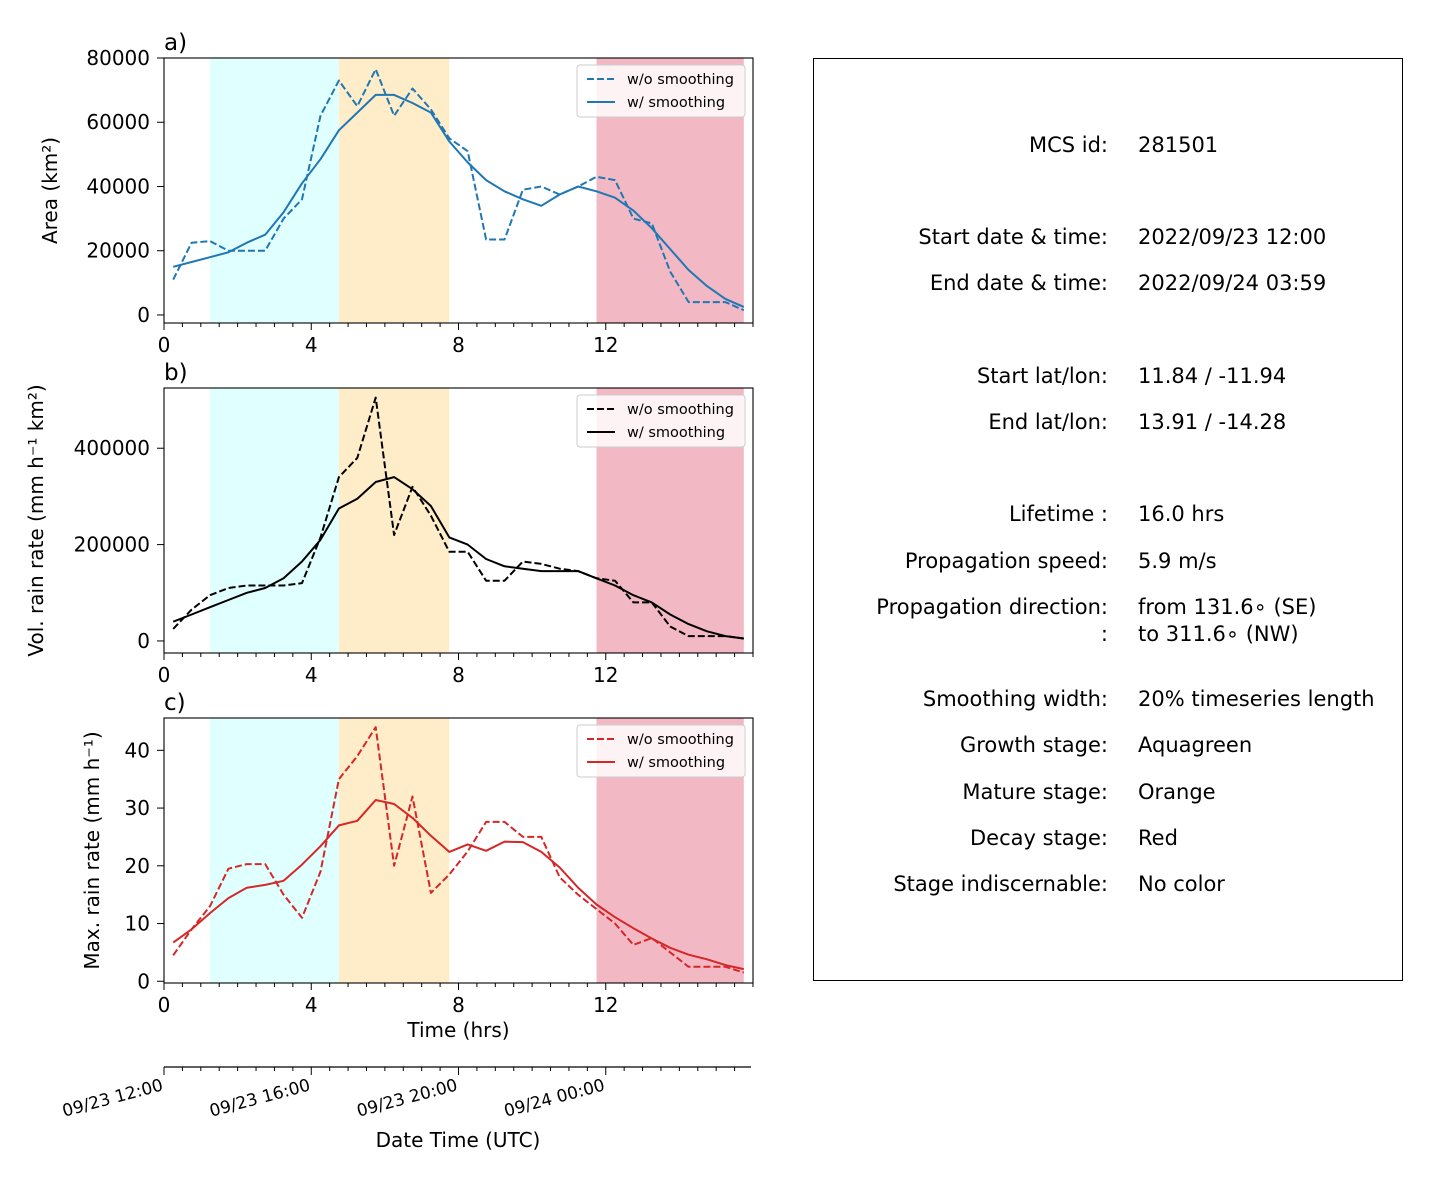 The width and height of the screenshot is (1433, 1181). What do you see at coordinates (1177, 561) in the screenshot?
I see `info-value: 5.9 m/s` at bounding box center [1177, 561].